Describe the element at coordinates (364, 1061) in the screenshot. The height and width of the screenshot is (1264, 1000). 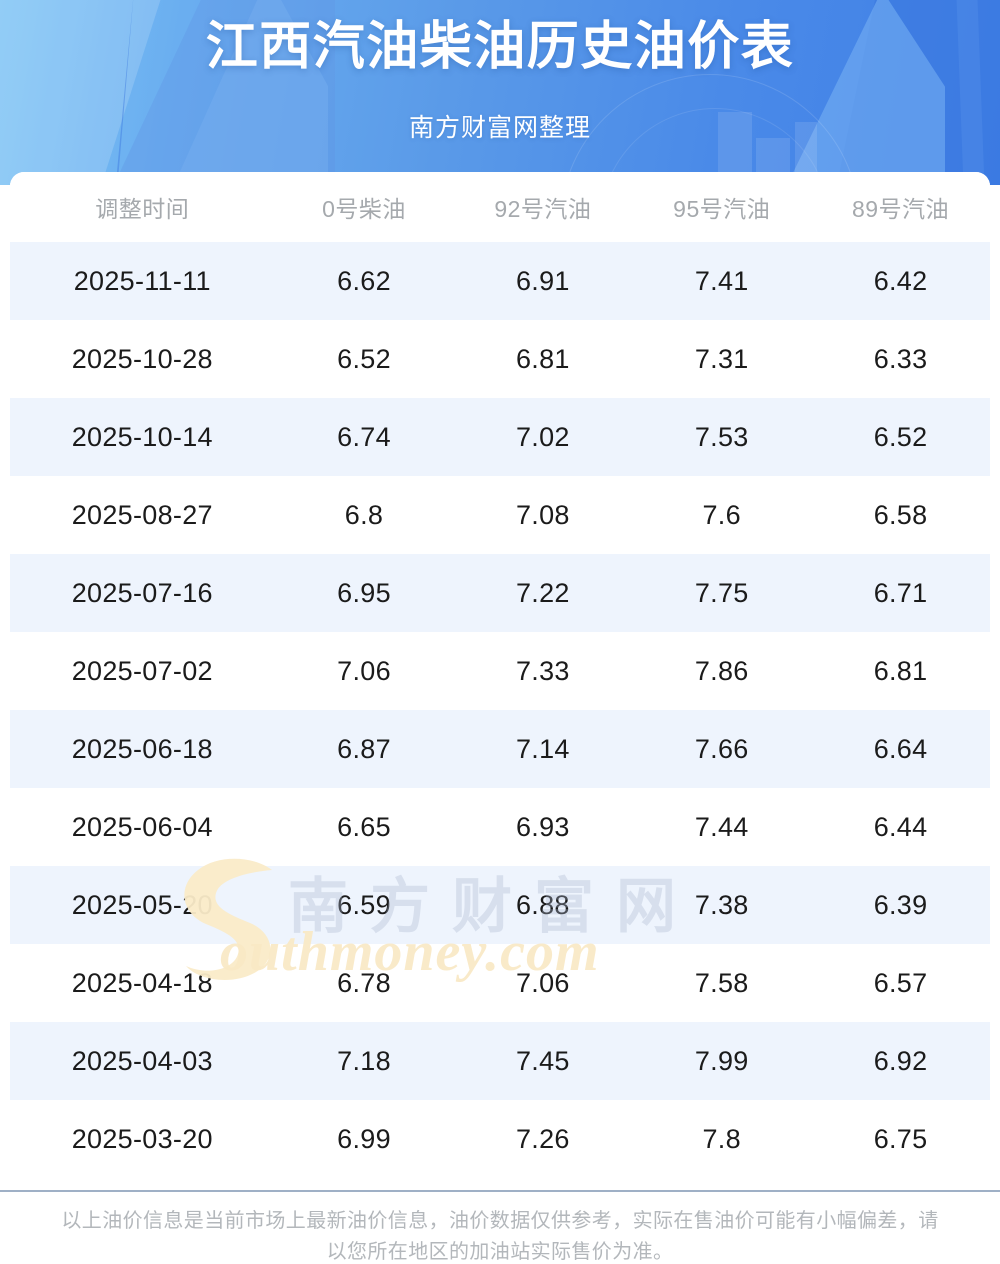
I see `cell-diesel-0: 7.18` at that location.